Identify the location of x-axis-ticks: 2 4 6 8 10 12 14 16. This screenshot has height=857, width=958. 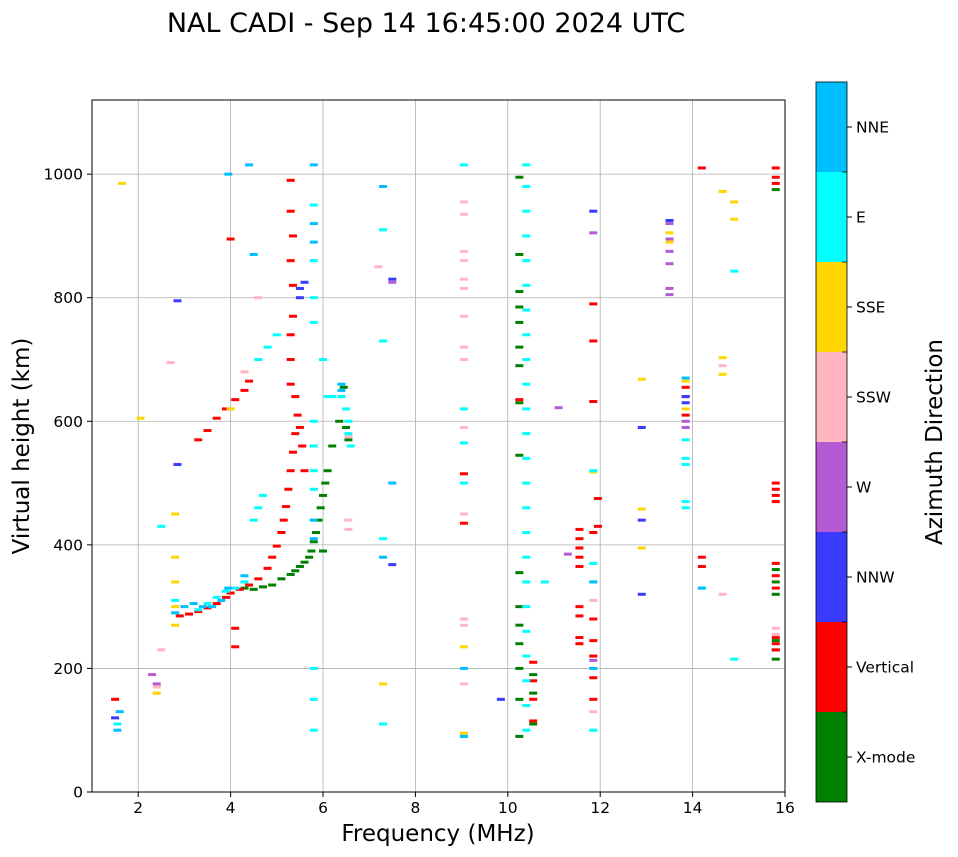
(464, 804).